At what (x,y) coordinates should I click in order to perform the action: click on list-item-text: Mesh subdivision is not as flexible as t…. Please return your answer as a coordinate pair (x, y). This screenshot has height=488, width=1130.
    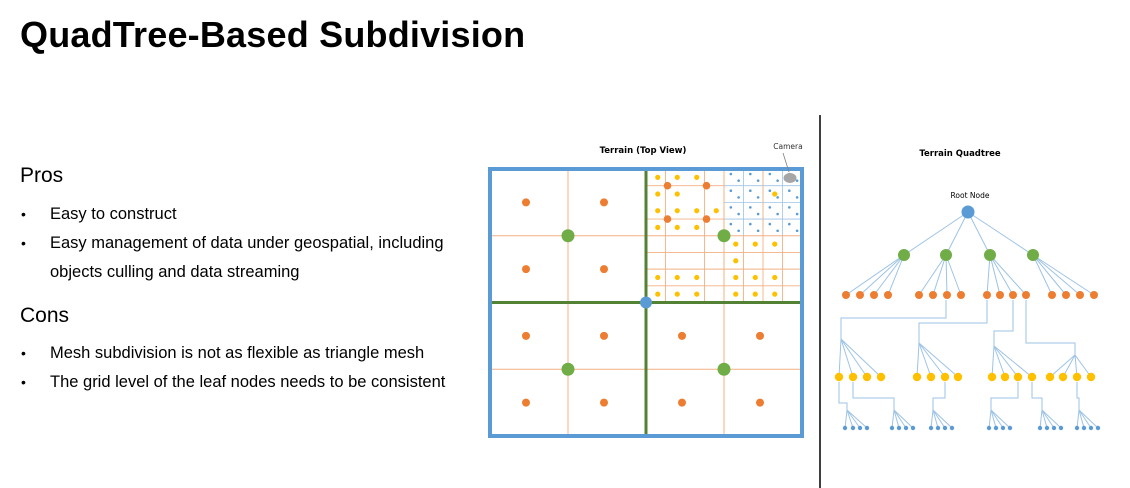
    Looking at the image, I should click on (237, 353).